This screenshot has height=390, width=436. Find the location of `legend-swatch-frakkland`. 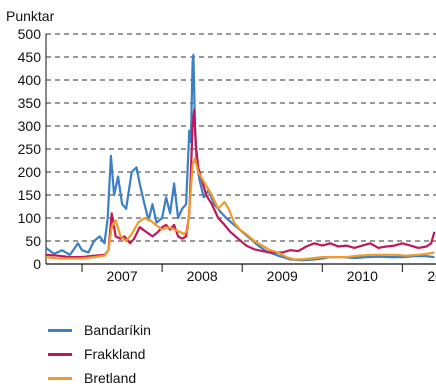

legend-swatch-frakkland is located at coordinates (60, 354).